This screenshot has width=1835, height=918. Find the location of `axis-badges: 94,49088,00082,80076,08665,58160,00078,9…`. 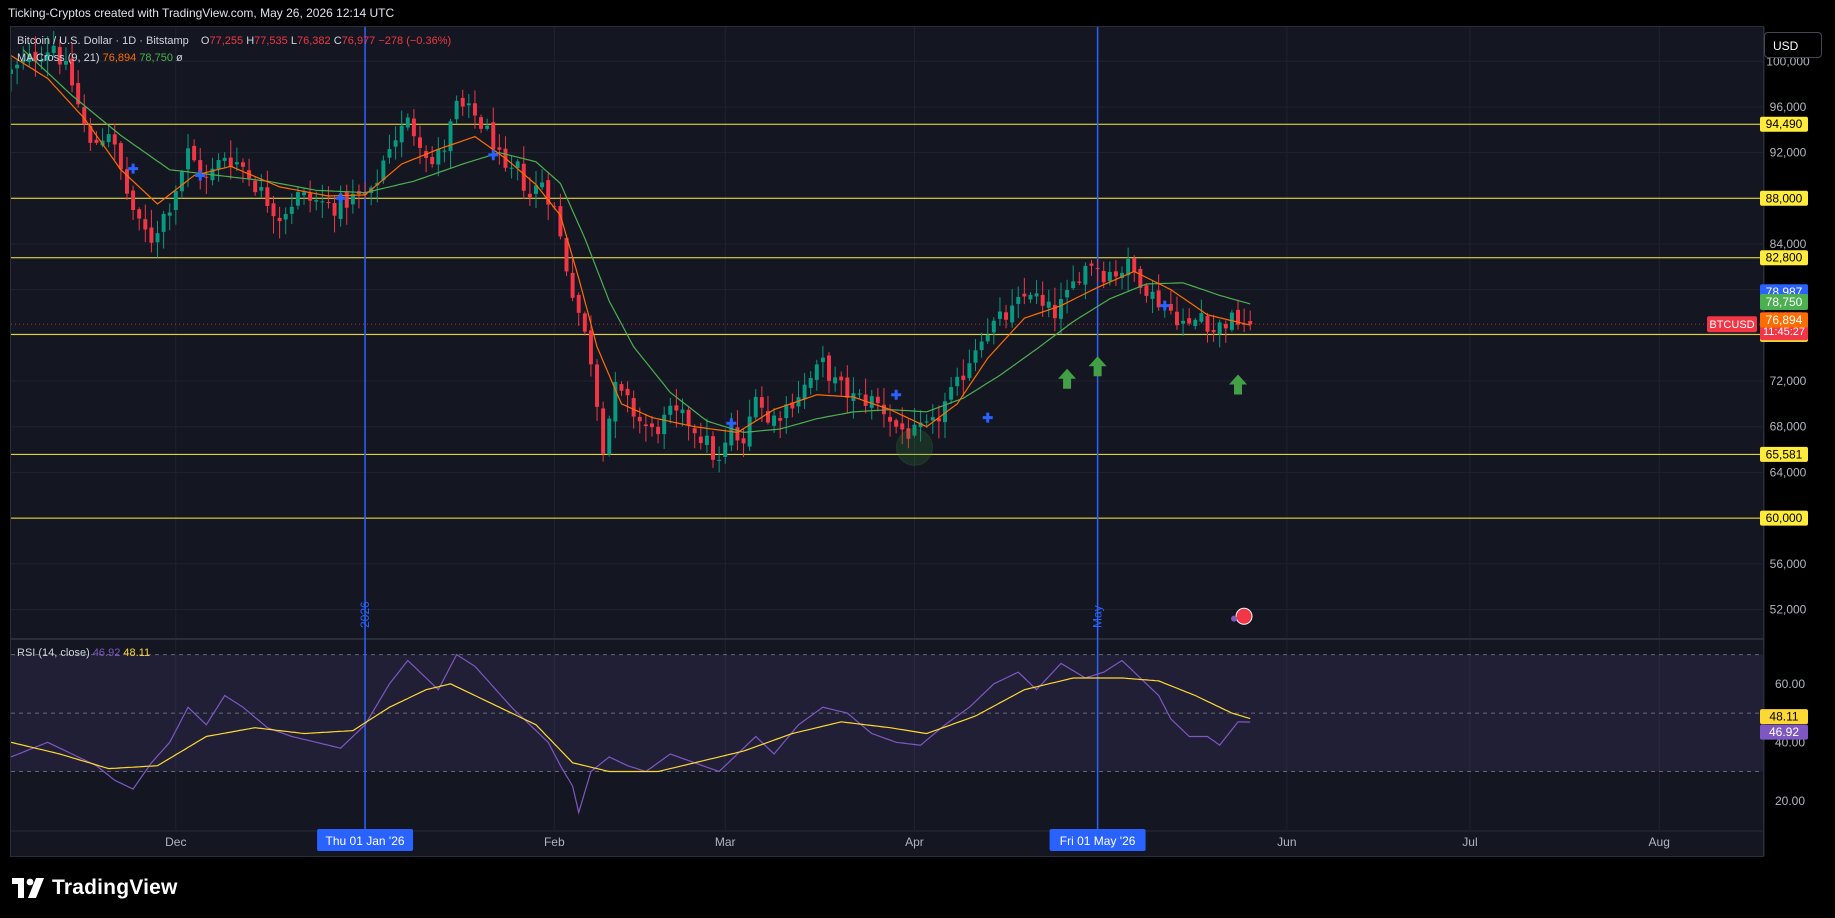

axis-badges: 94,49088,00082,80076,08665,58160,00078,9… is located at coordinates (1757, 428).